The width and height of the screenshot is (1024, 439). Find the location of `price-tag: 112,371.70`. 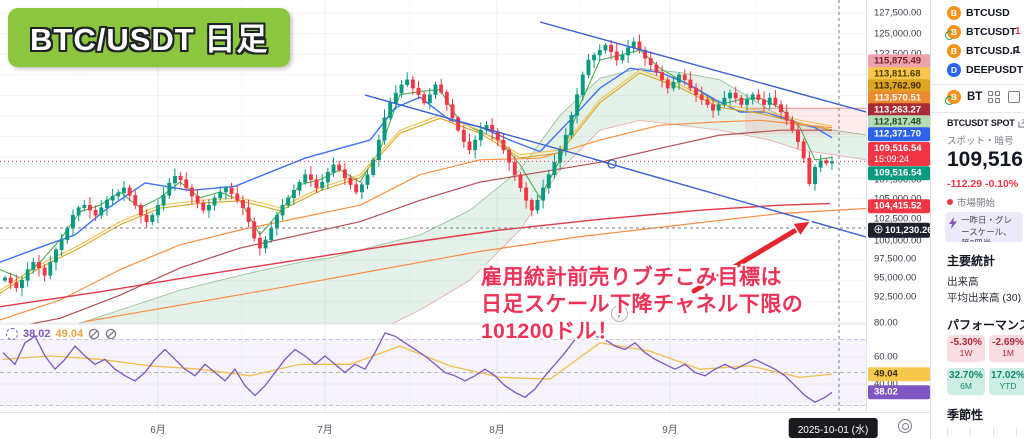

price-tag: 112,371.70 is located at coordinates (899, 134).